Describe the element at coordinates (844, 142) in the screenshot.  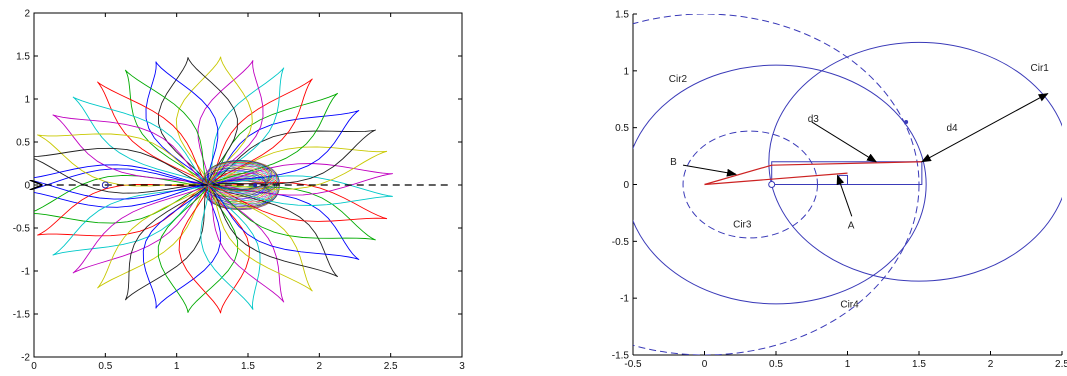
I see `arrow-d3` at that location.